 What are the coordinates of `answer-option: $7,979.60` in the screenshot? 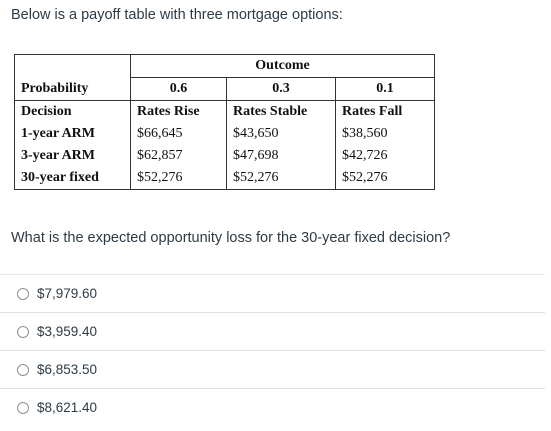 It's located at (272, 293).